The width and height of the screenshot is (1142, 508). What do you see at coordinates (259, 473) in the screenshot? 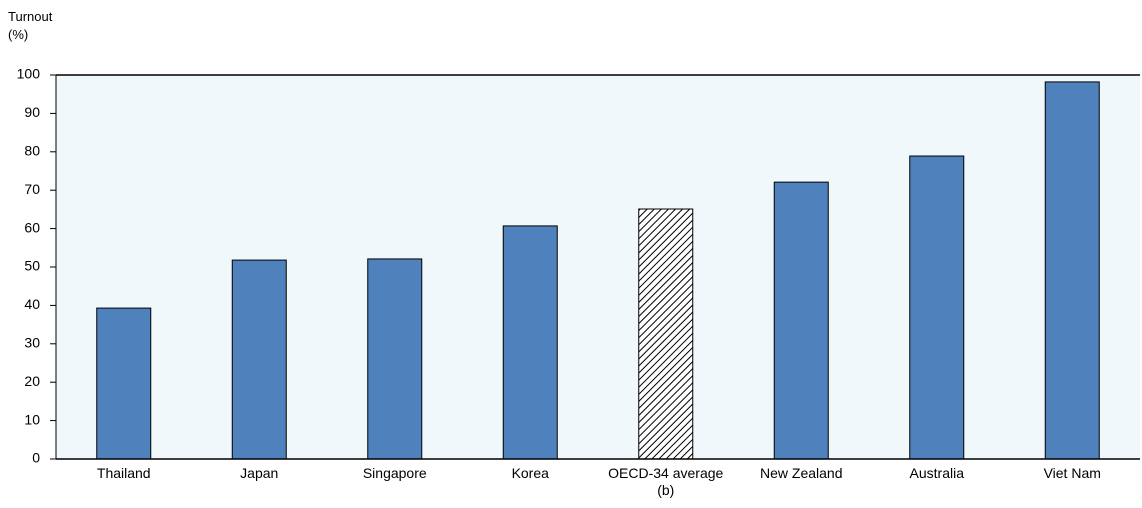
I see `x-tick-label: Japan` at bounding box center [259, 473].